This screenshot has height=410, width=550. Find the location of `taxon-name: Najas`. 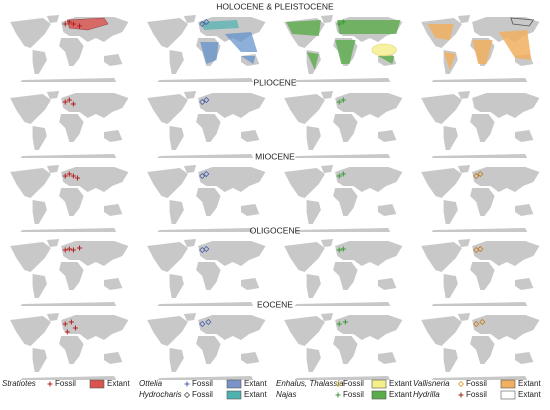

taxon-name: Najas is located at coordinates (286, 394).